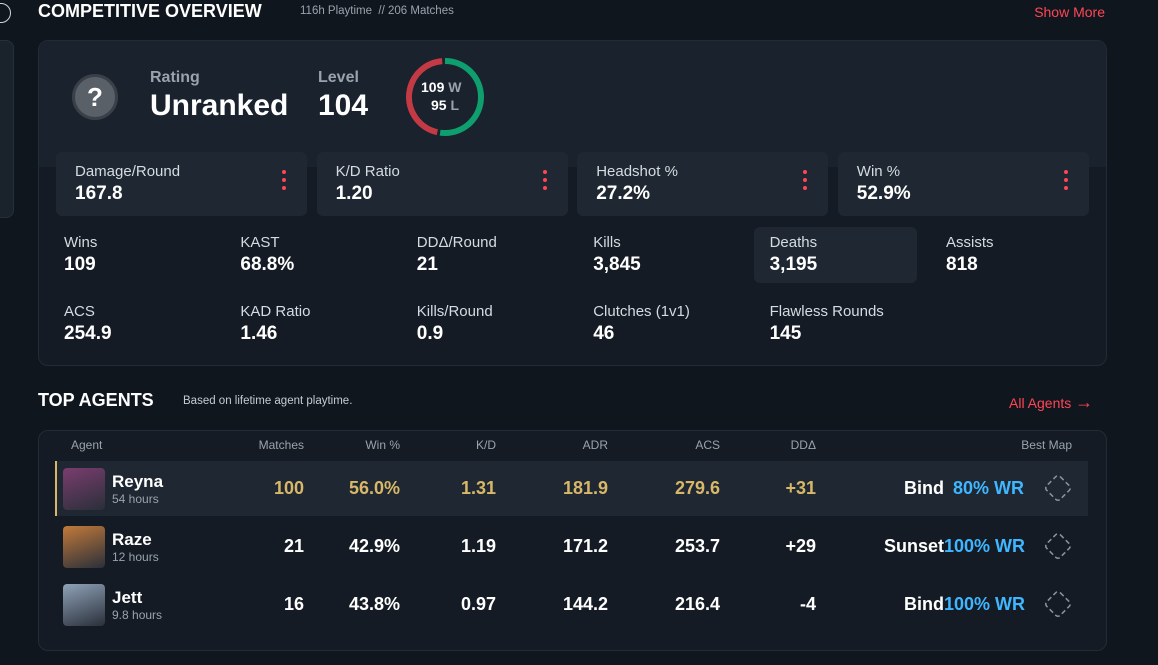 The width and height of the screenshot is (1158, 665). What do you see at coordinates (95, 97) in the screenshot?
I see `rank-icon: ?` at bounding box center [95, 97].